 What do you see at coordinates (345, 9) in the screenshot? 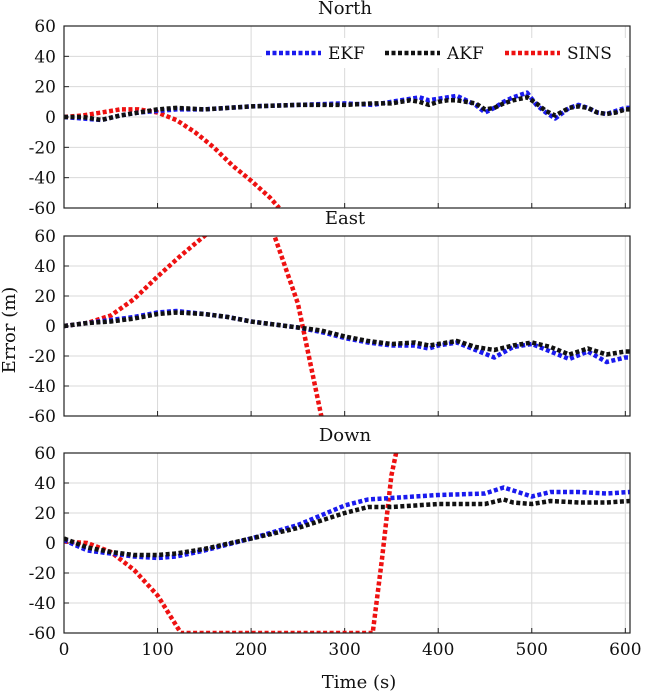
I see `panel-title: North` at bounding box center [345, 9].